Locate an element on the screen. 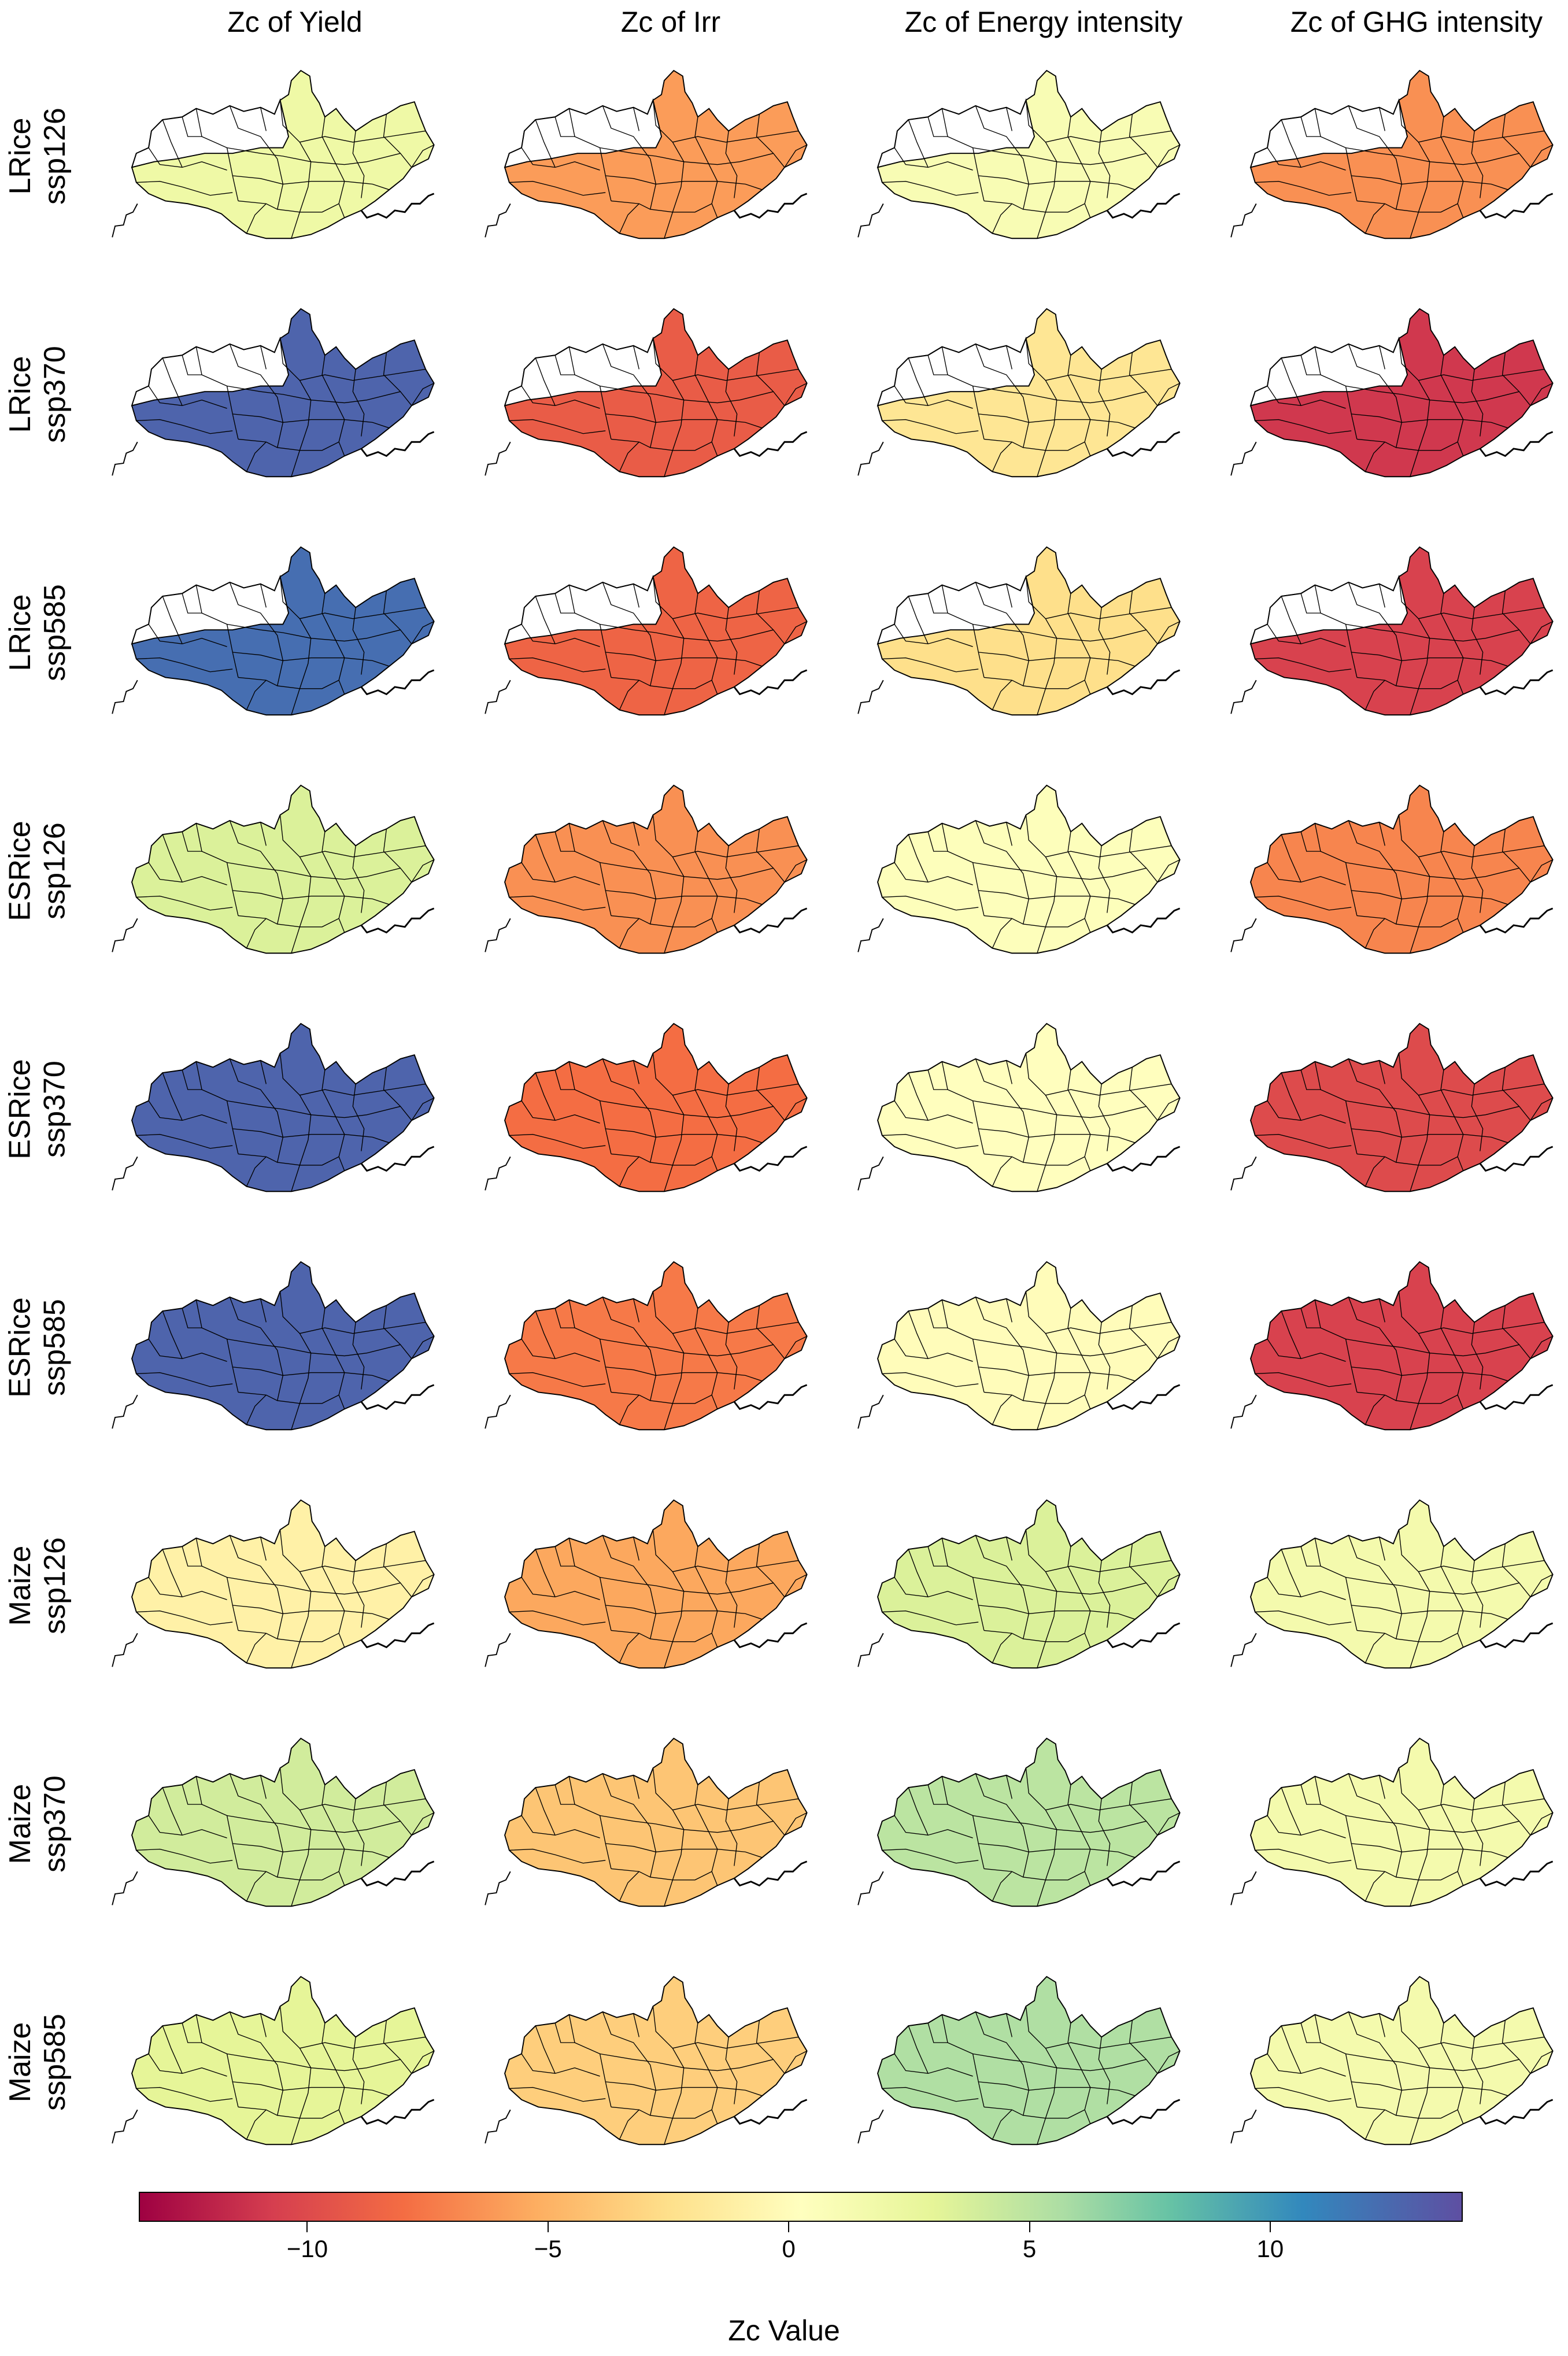 This screenshot has width=1568, height=2356. row-scenario-label: ssp585 is located at coordinates (55, 633).